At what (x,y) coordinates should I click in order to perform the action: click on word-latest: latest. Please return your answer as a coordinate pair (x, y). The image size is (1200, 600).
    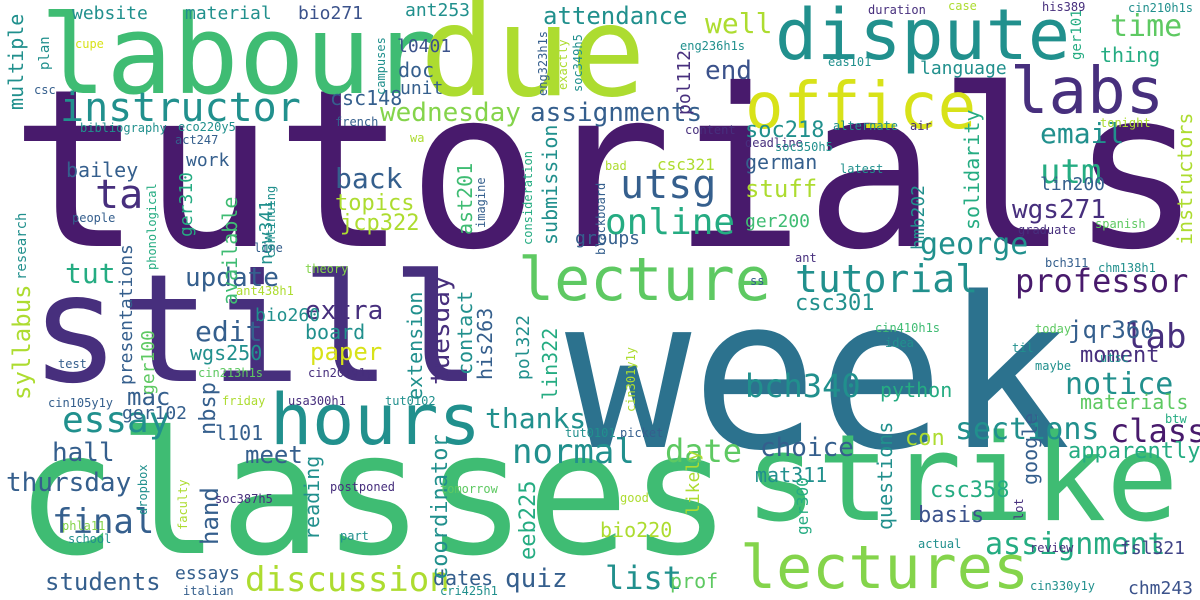
    Looking at the image, I should click on (862, 169).